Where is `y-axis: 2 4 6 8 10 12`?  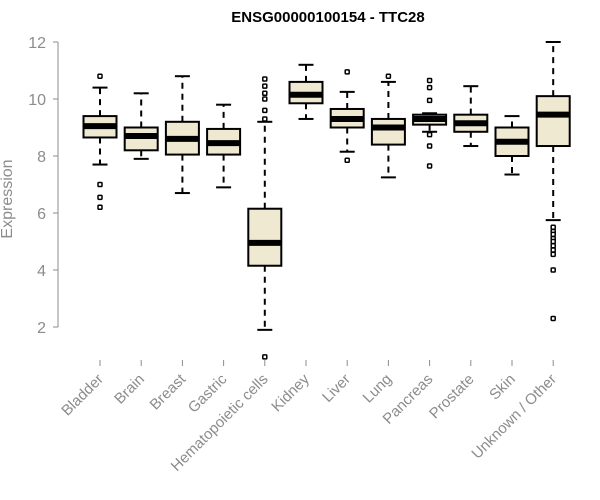 y-axis: 2 4 6 8 10 12 is located at coordinates (43, 186).